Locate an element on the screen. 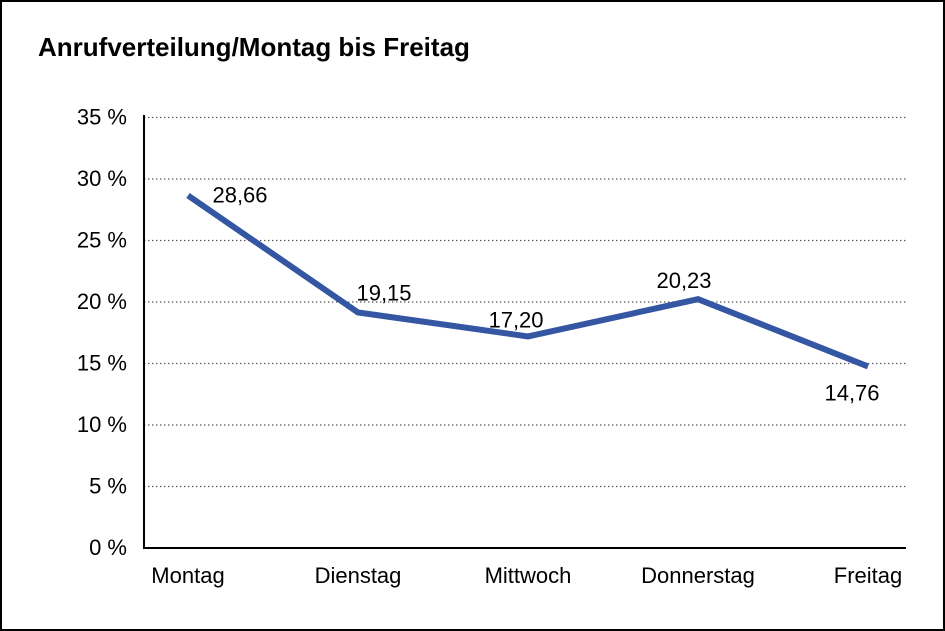 The image size is (945, 631). y-tick-label: 30 % is located at coordinates (102, 178).